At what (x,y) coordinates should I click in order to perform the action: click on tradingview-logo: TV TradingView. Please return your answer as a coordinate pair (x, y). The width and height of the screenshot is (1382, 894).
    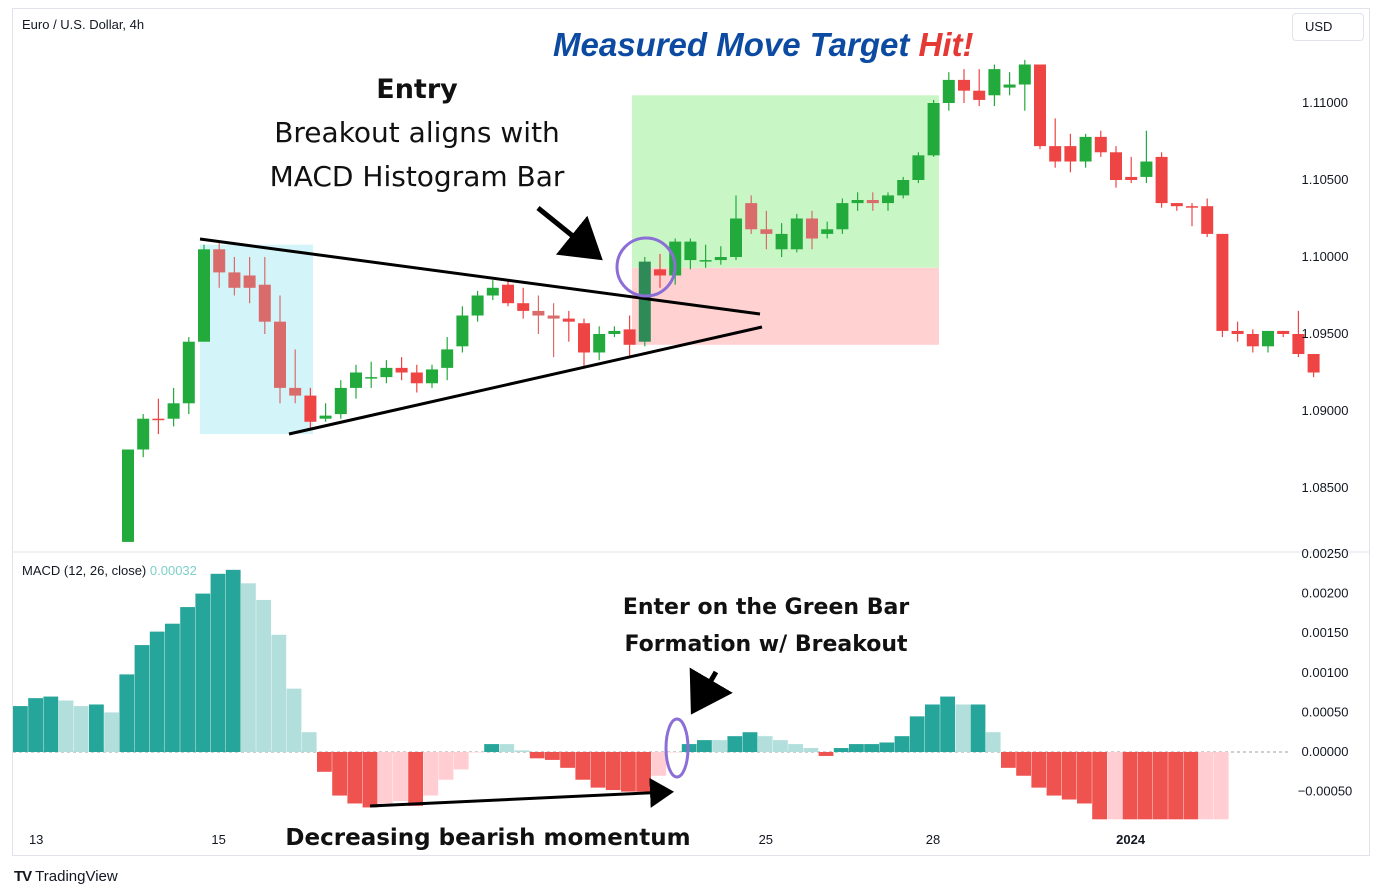
    Looking at the image, I should click on (66, 876).